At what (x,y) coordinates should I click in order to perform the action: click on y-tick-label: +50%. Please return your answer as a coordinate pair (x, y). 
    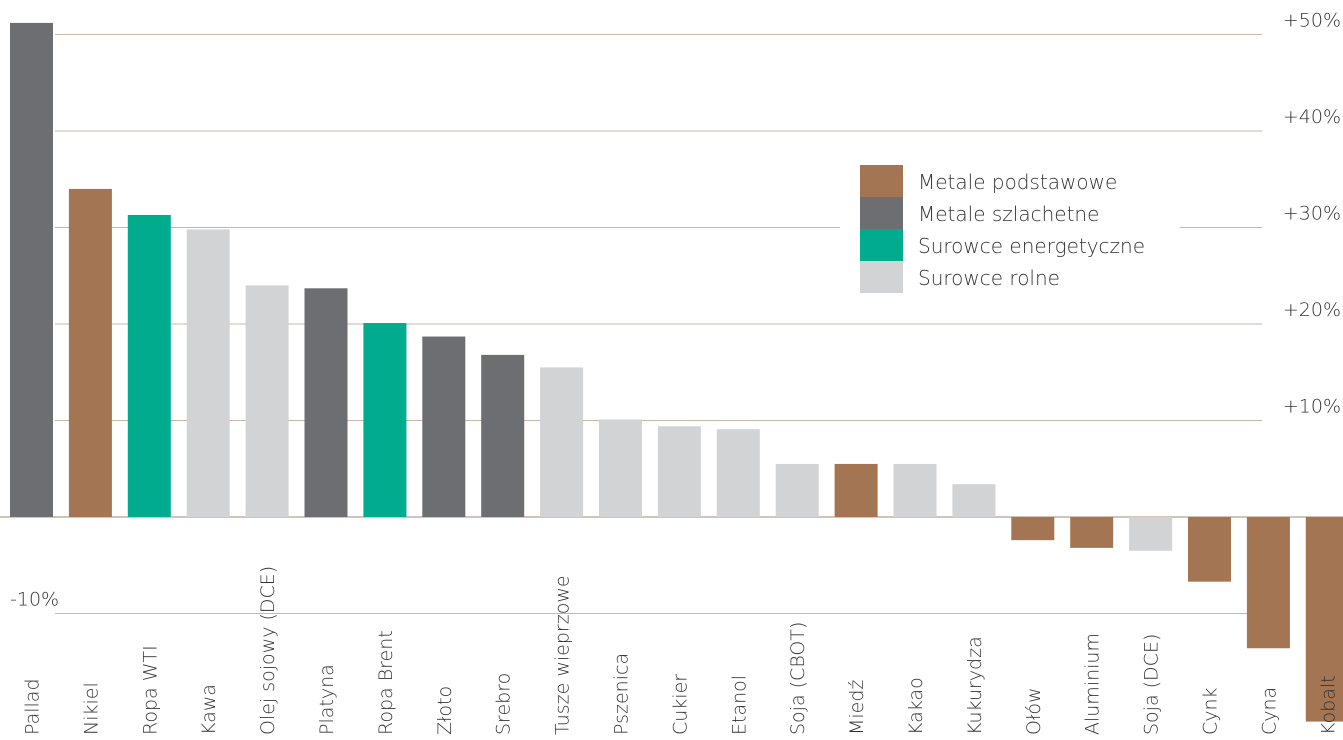
    Looking at the image, I should click on (1312, 21).